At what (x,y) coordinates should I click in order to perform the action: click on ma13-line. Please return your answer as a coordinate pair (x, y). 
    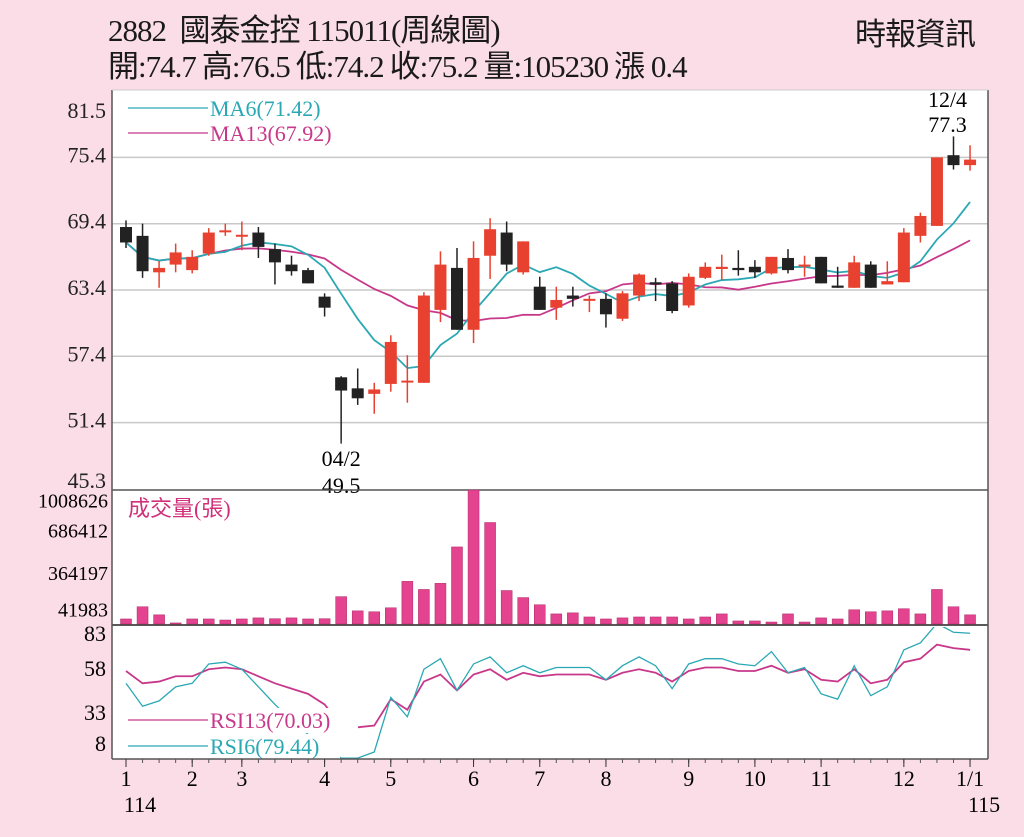
    Looking at the image, I should click on (548, 280).